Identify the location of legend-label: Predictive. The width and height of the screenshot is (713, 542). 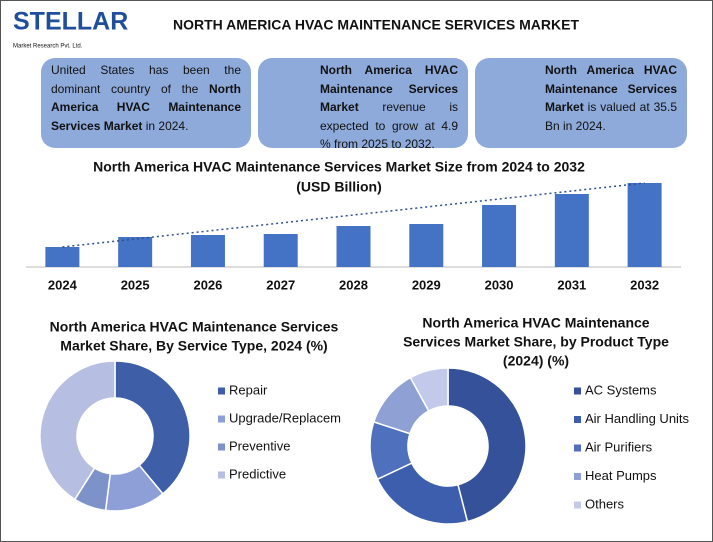
(257, 473).